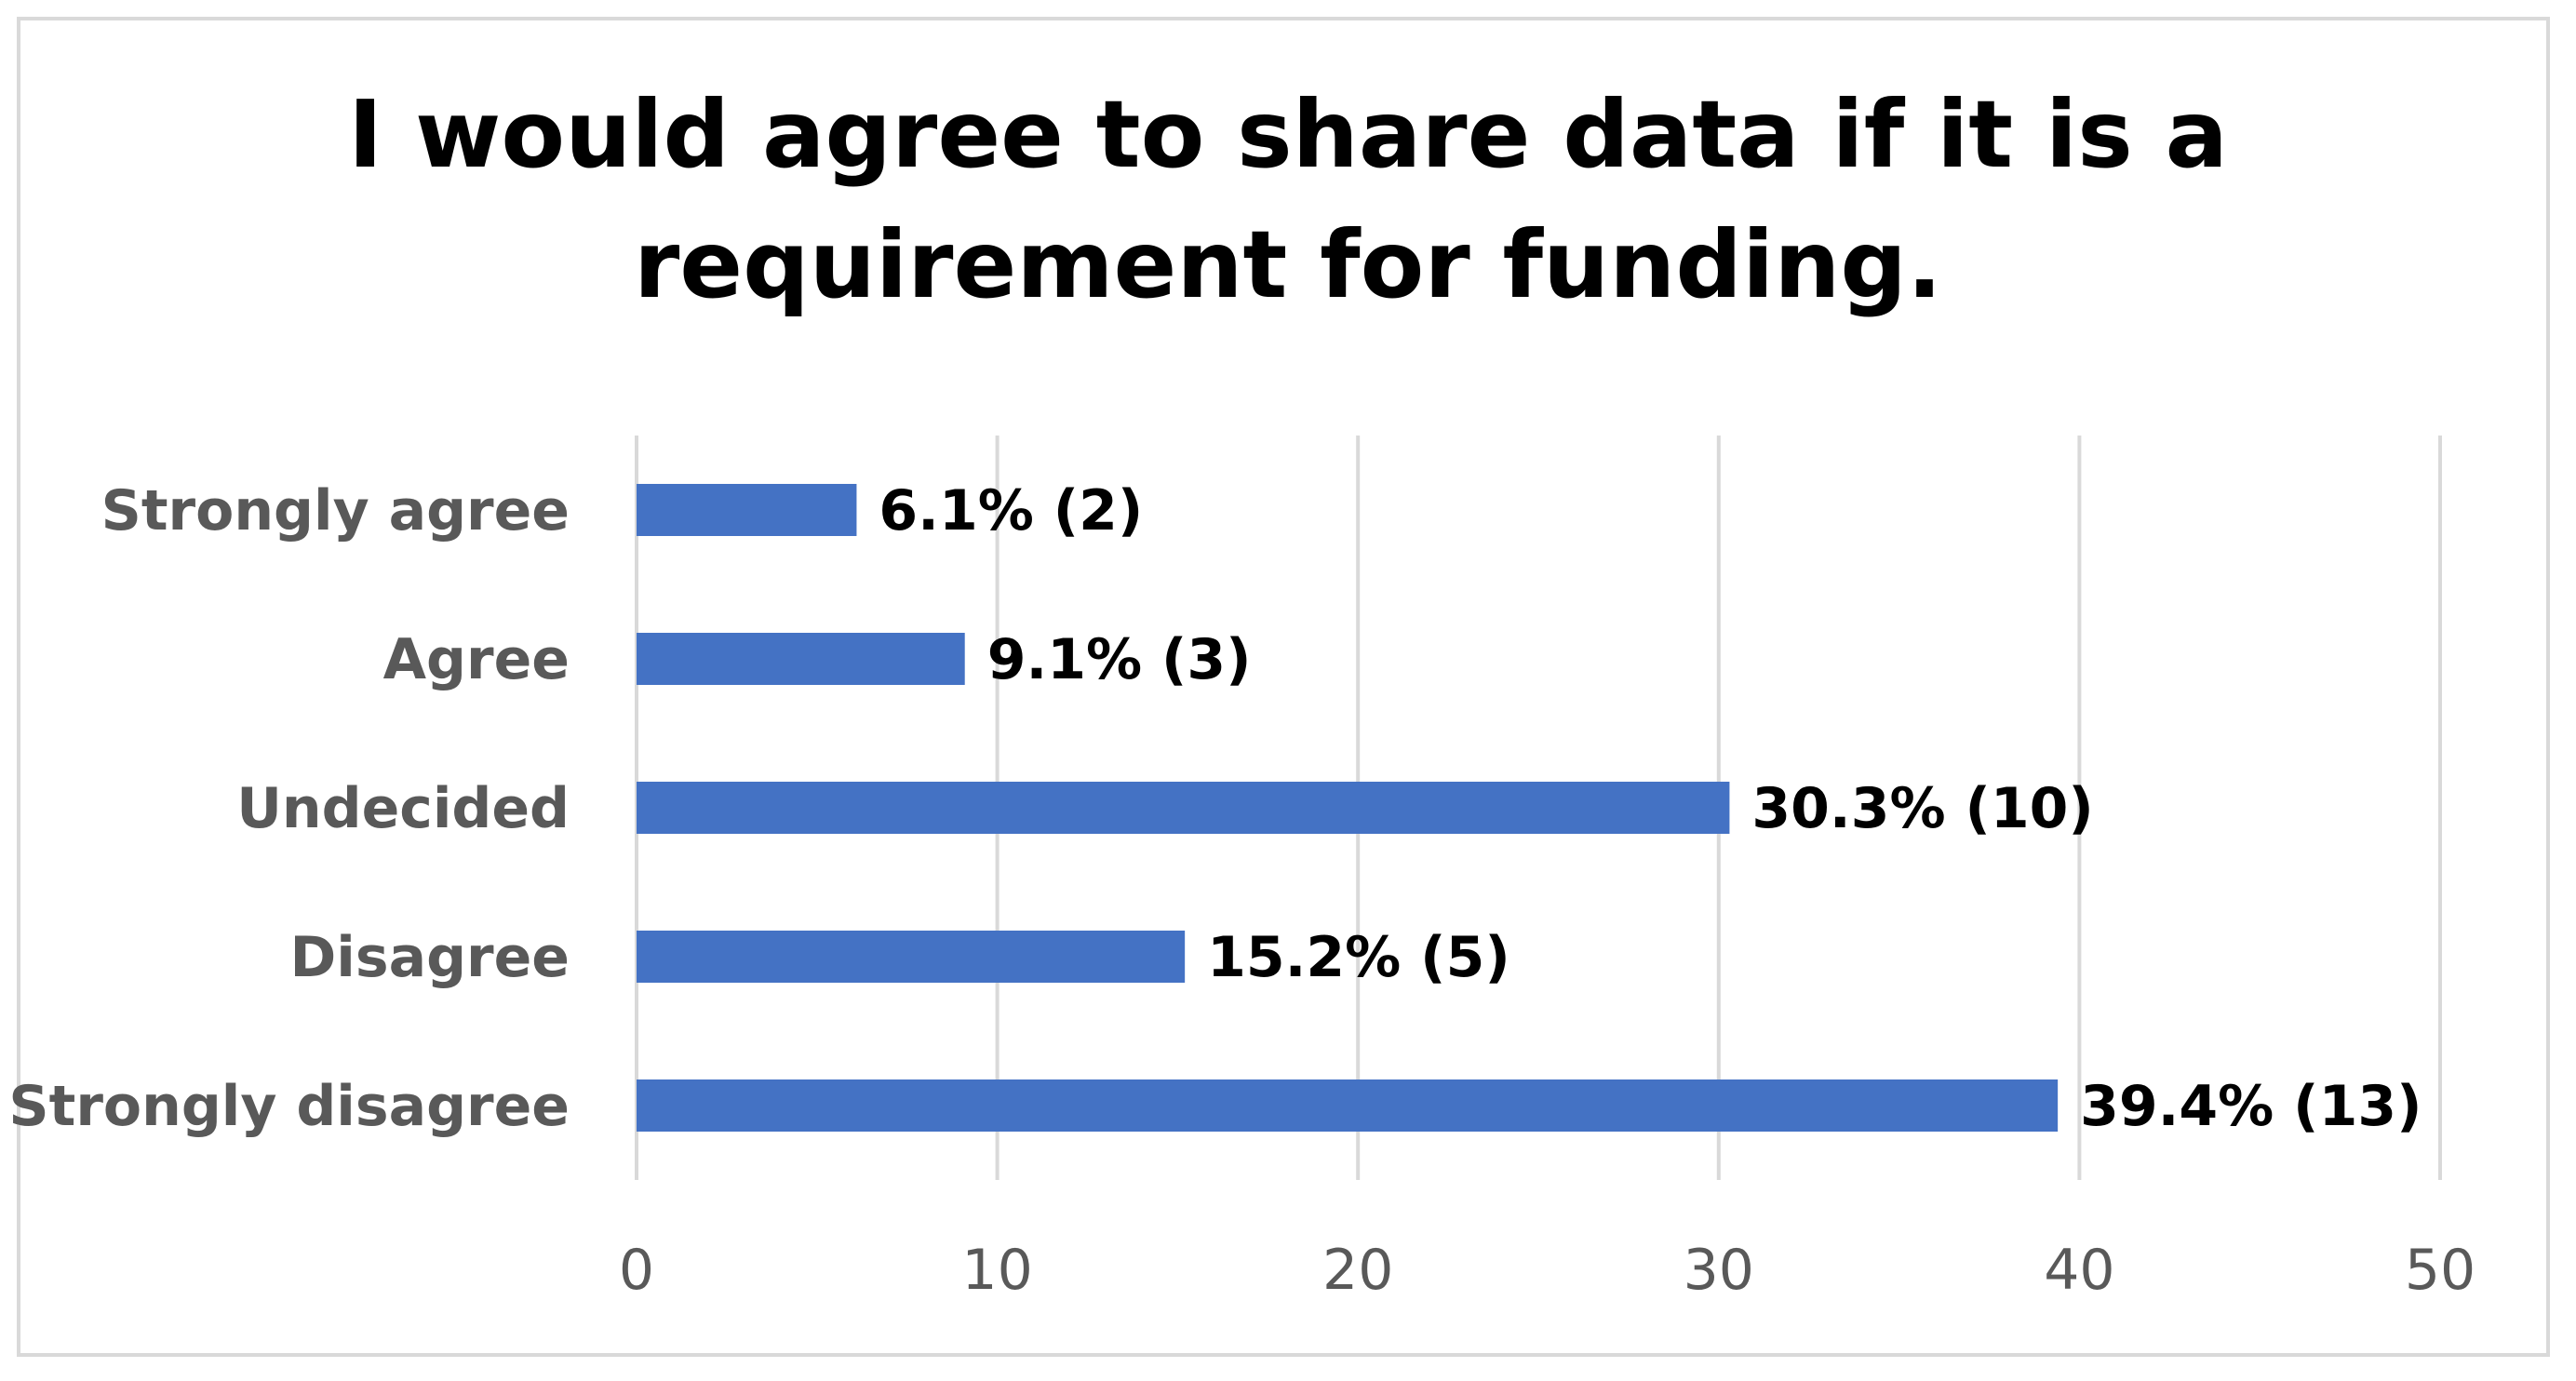 Image resolution: width=2576 pixels, height=1381 pixels. Describe the element at coordinates (1547, 1271) in the screenshot. I see `x-axis-tick-labels: 0 10 20 30 40 50` at that location.